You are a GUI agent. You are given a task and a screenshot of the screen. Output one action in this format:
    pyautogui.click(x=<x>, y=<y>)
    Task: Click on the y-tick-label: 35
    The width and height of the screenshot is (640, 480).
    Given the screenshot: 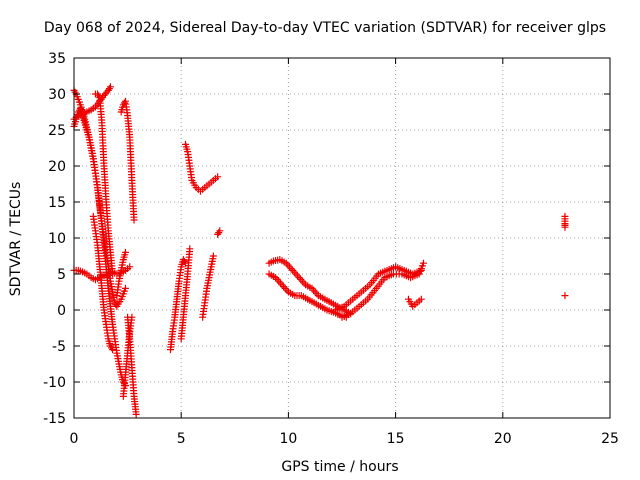 What is the action you would take?
    pyautogui.click(x=57, y=59)
    